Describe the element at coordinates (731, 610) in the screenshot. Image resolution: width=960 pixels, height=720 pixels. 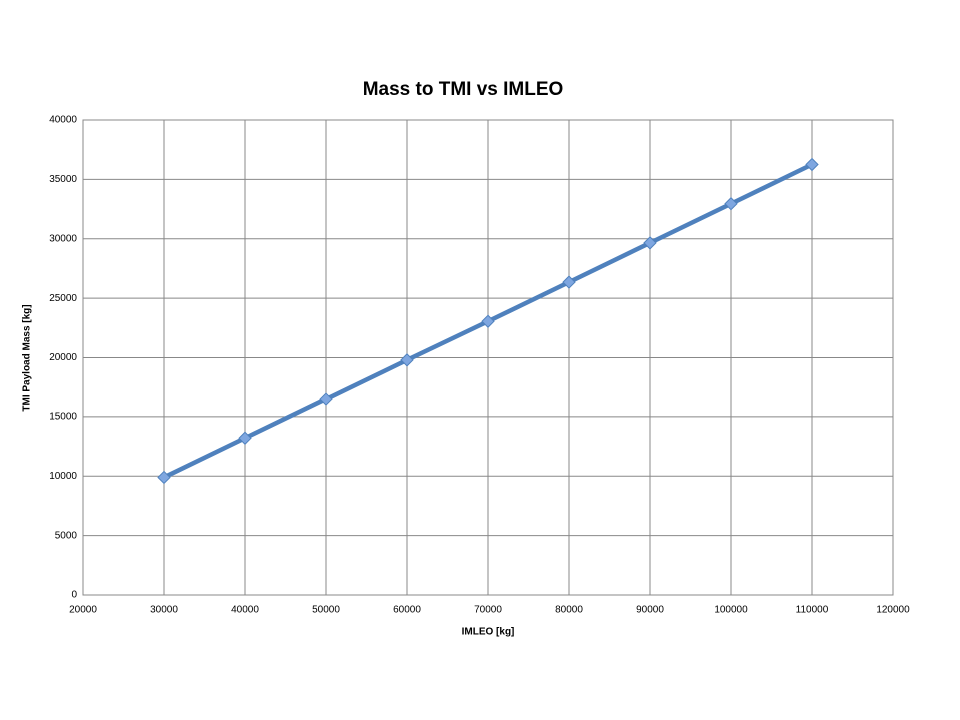
I see `x-tick-label: 100000` at that location.